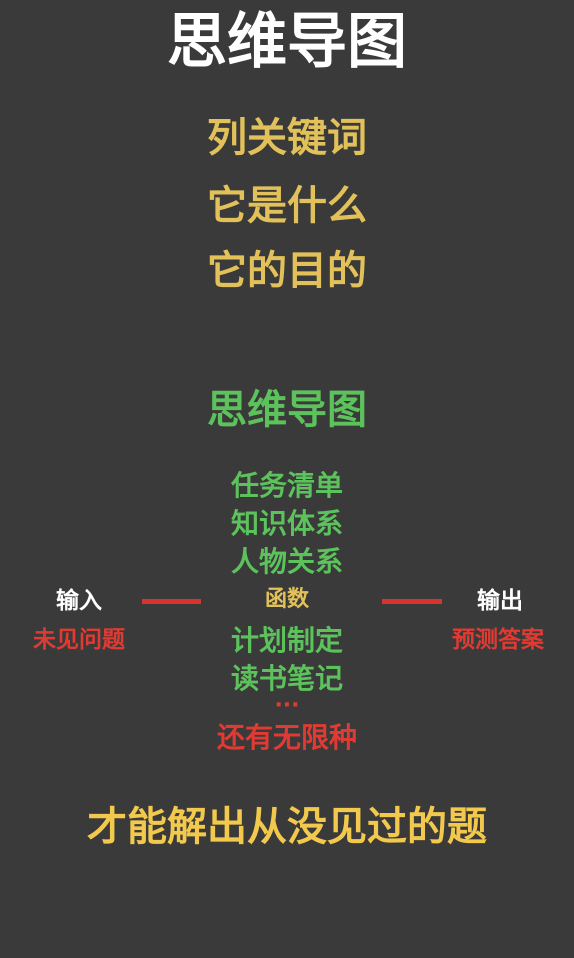  I want to click on keyword-line: 它的目的, so click(287, 271).